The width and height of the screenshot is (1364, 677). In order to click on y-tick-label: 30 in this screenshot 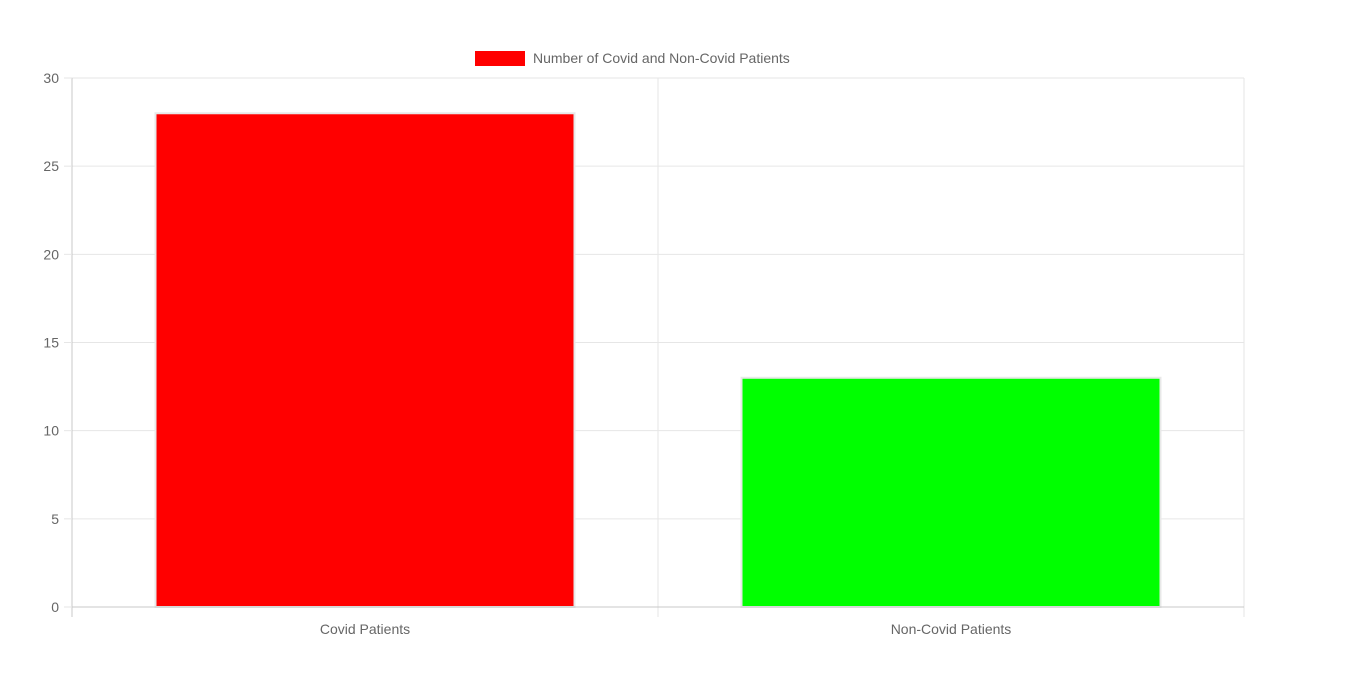, I will do `click(51, 78)`.